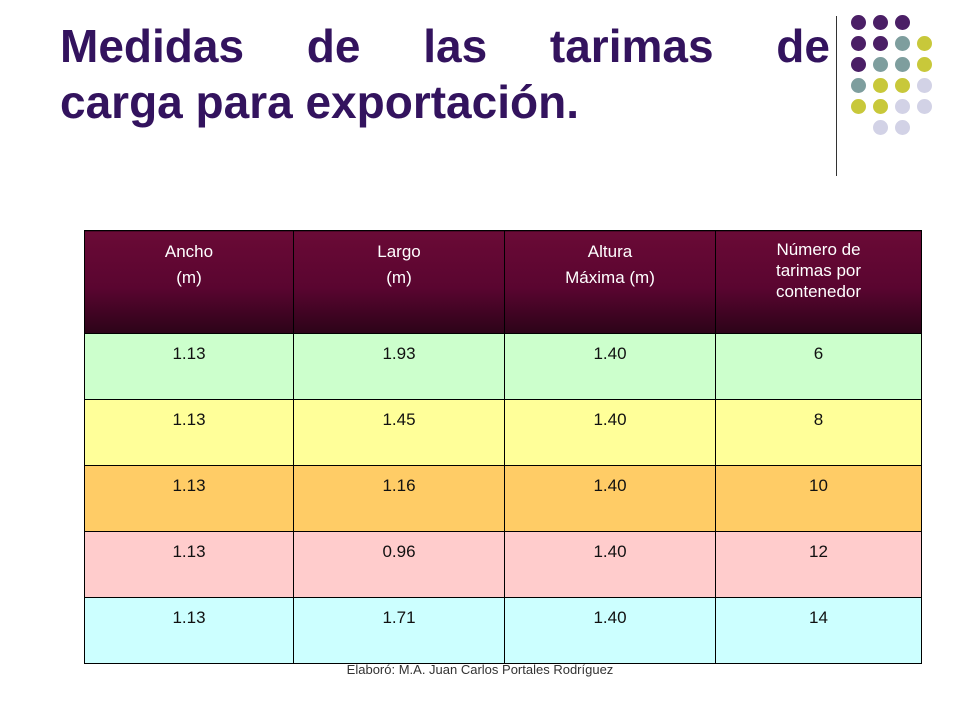 The height and width of the screenshot is (720, 960). I want to click on table-row: 1.13 1.45 1.40 8, so click(503, 432).